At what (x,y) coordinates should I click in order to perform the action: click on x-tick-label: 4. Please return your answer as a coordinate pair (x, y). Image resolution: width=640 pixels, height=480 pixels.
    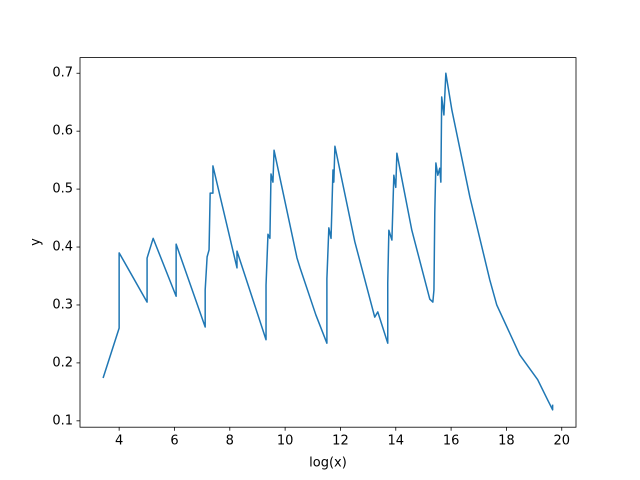
    Looking at the image, I should click on (119, 441).